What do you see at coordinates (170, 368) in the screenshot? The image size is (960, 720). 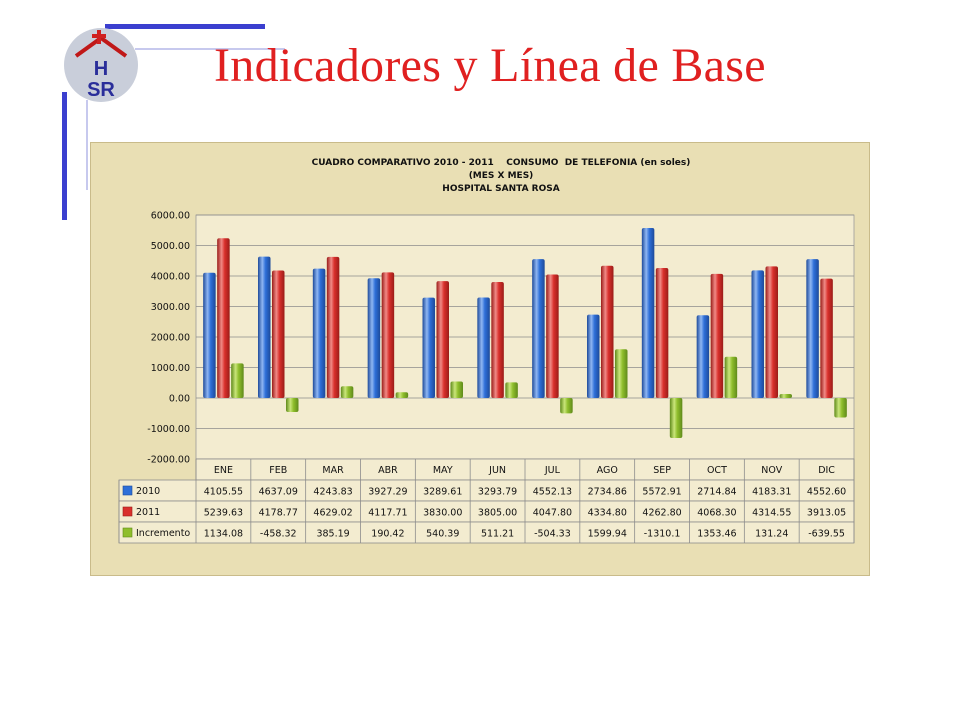 I see `y-tick-label: 1000.00` at bounding box center [170, 368].